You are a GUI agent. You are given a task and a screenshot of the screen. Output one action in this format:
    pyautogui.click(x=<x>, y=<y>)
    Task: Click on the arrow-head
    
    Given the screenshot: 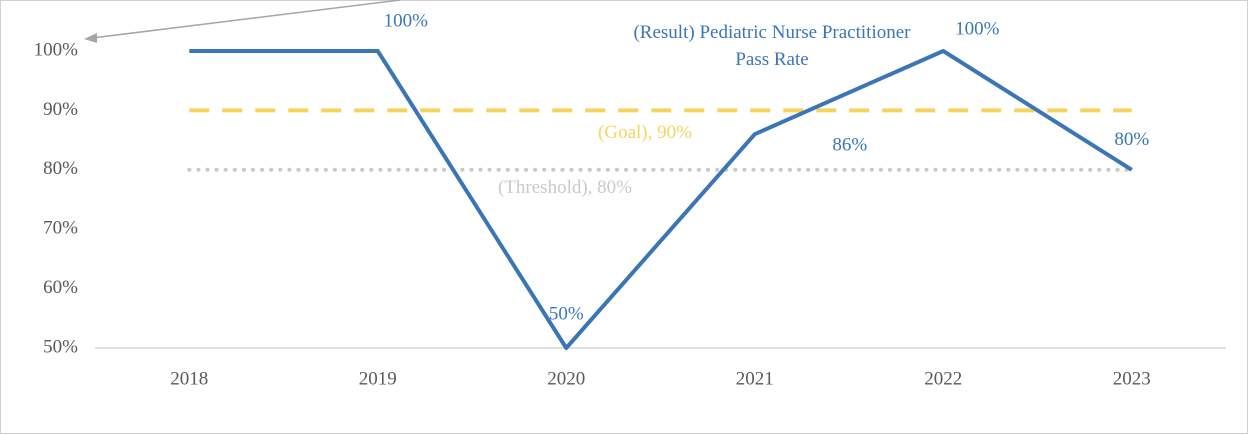 What is the action you would take?
    pyautogui.click(x=90, y=38)
    